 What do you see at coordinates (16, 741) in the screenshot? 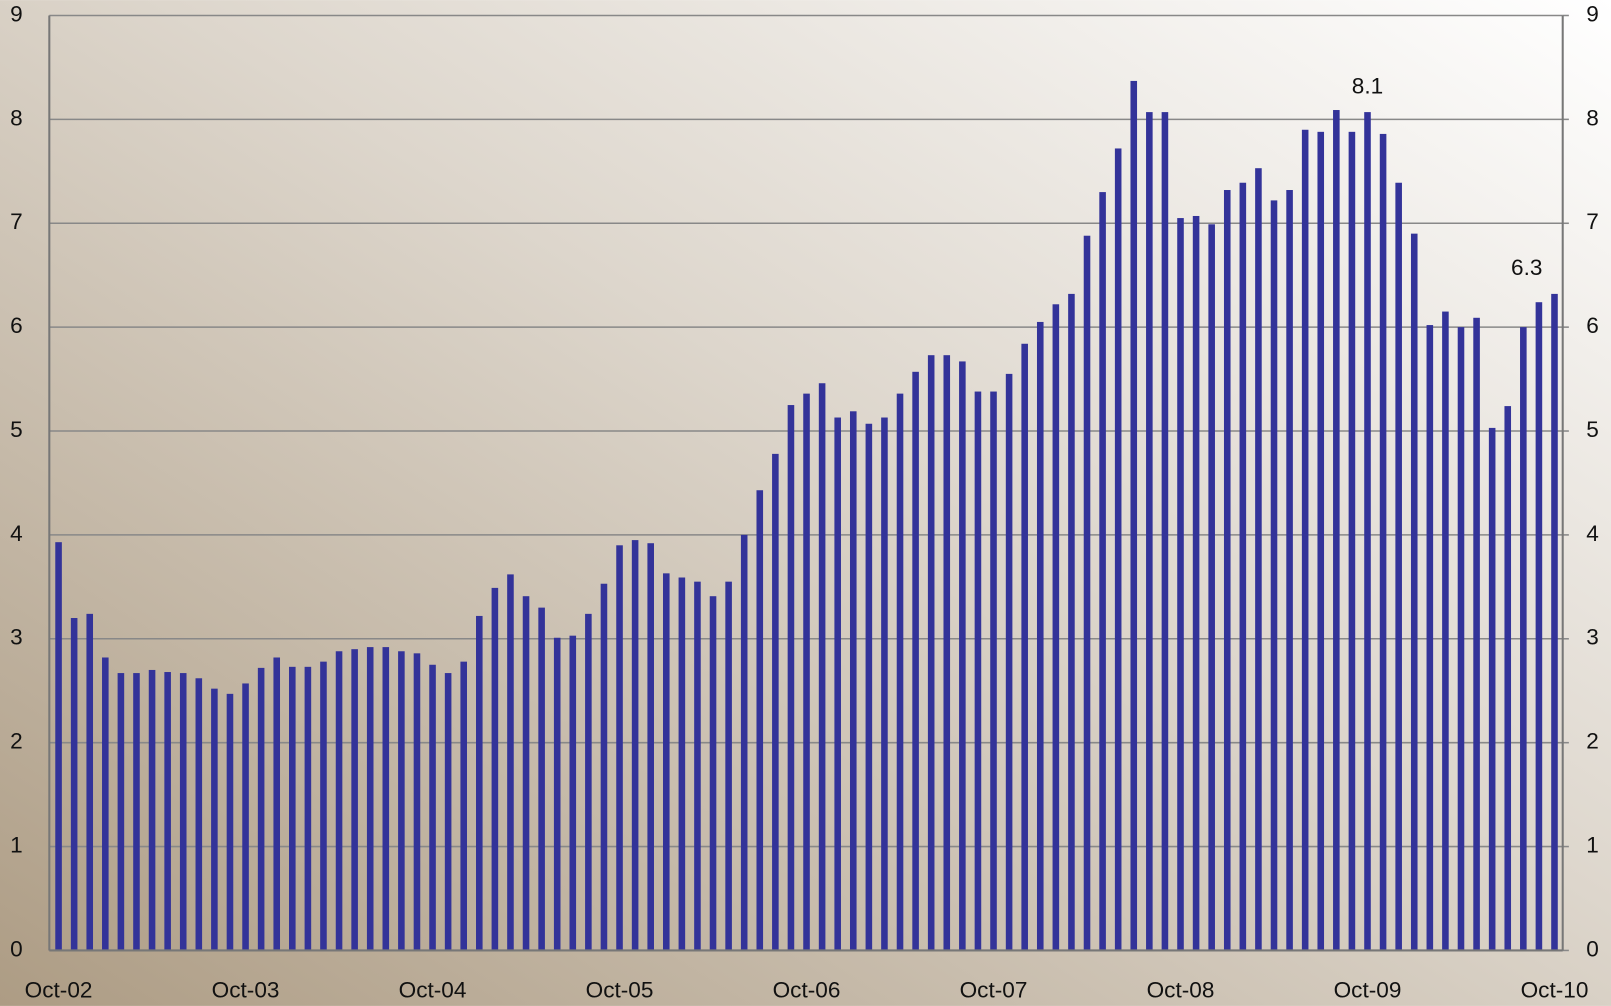
I see `y-tick-label: 2` at bounding box center [16, 741].